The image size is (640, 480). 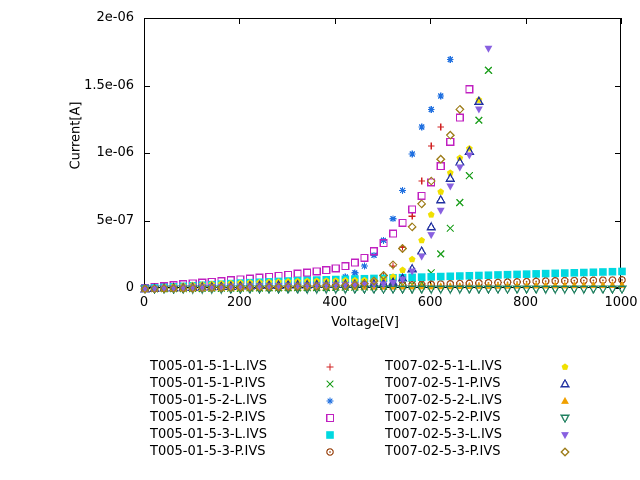 I want to click on y-axis-tick-label: 1e-06, so click(x=115, y=152).